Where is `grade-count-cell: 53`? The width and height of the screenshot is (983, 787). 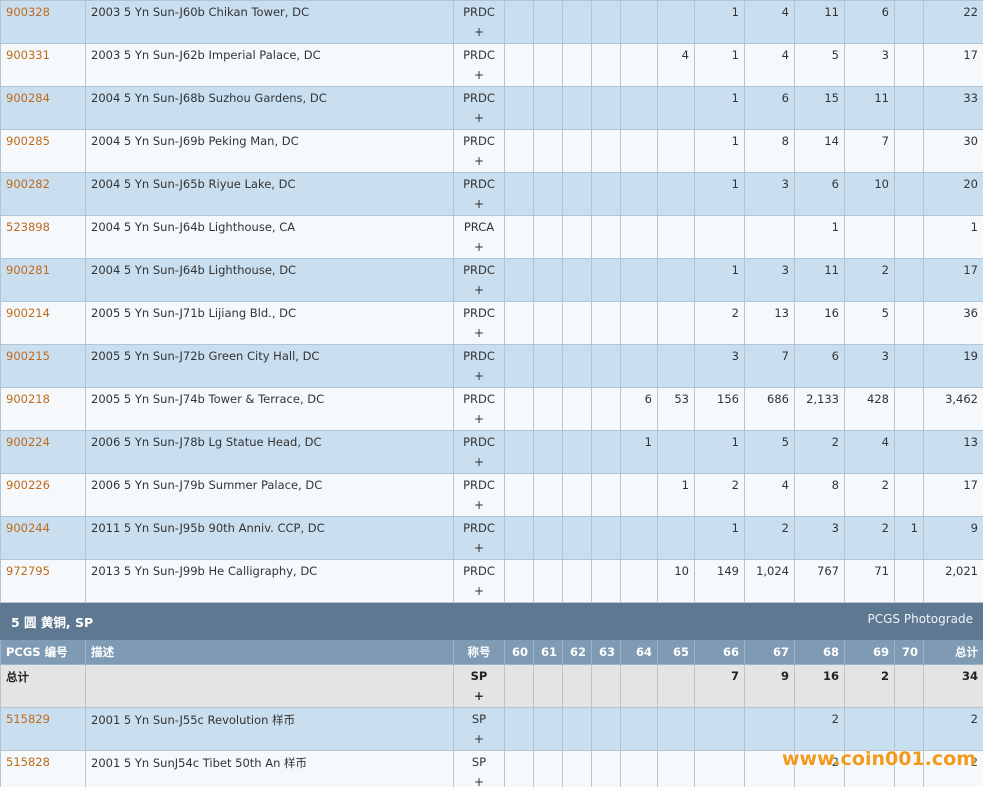 grade-count-cell: 53 is located at coordinates (676, 409).